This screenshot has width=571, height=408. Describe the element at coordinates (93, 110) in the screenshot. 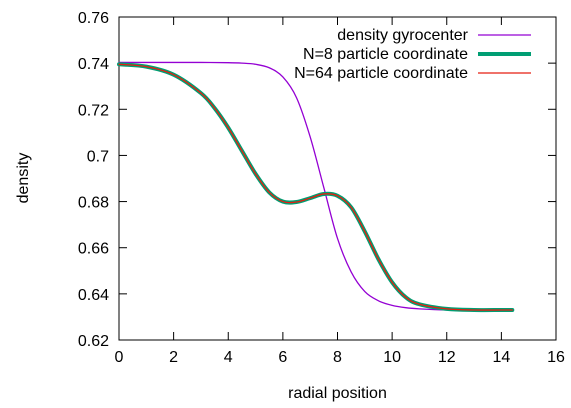

I see `y-tick-label: 0.72` at that location.